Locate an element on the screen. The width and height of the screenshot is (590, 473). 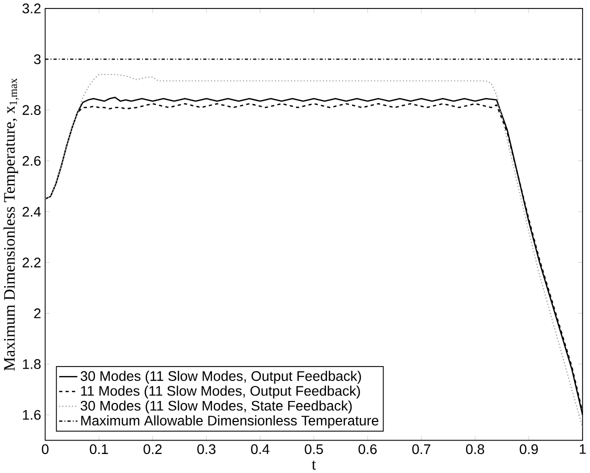
x-tick-label: 0.5 is located at coordinates (313, 449).